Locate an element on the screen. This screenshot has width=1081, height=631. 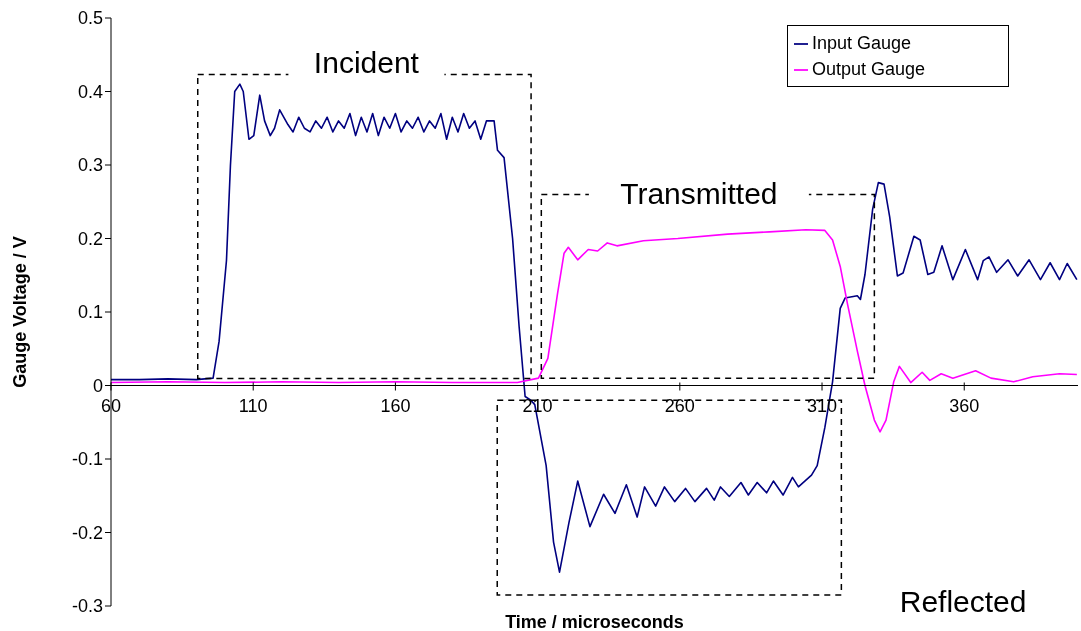
legend-label: Output Gauge is located at coordinates (869, 69).